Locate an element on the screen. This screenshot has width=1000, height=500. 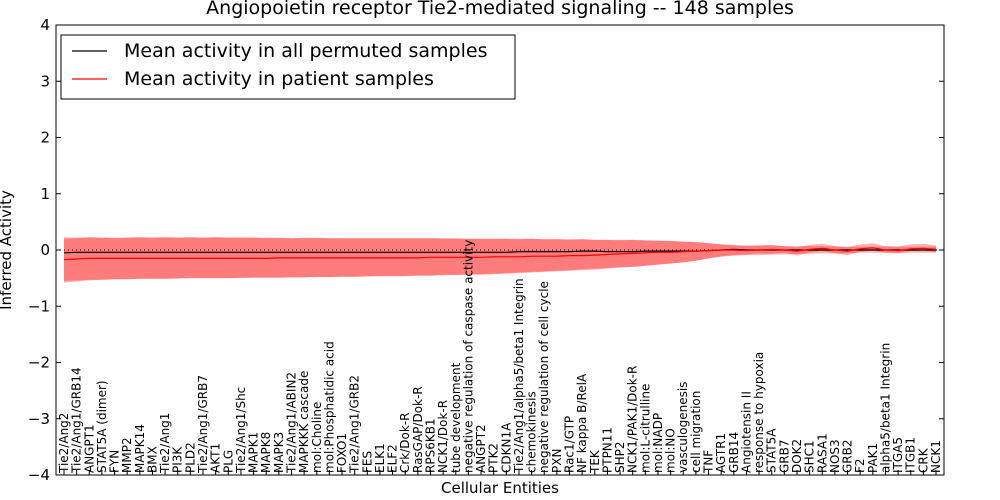
category-label: ITGB1 is located at coordinates (911, 455).